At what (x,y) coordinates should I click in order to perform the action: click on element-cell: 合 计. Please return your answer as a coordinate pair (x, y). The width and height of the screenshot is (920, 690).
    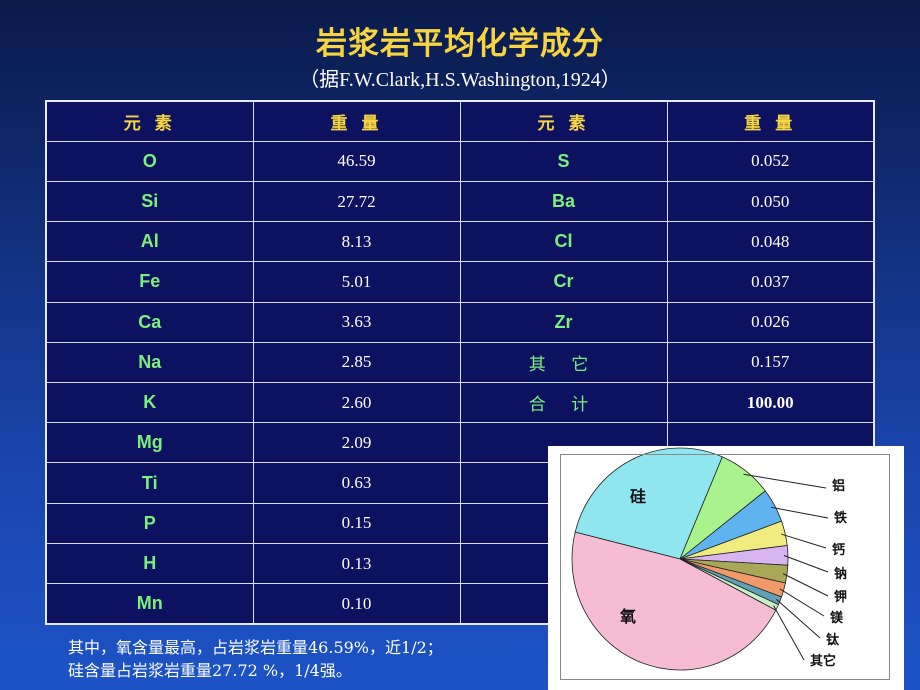
    Looking at the image, I should click on (563, 403).